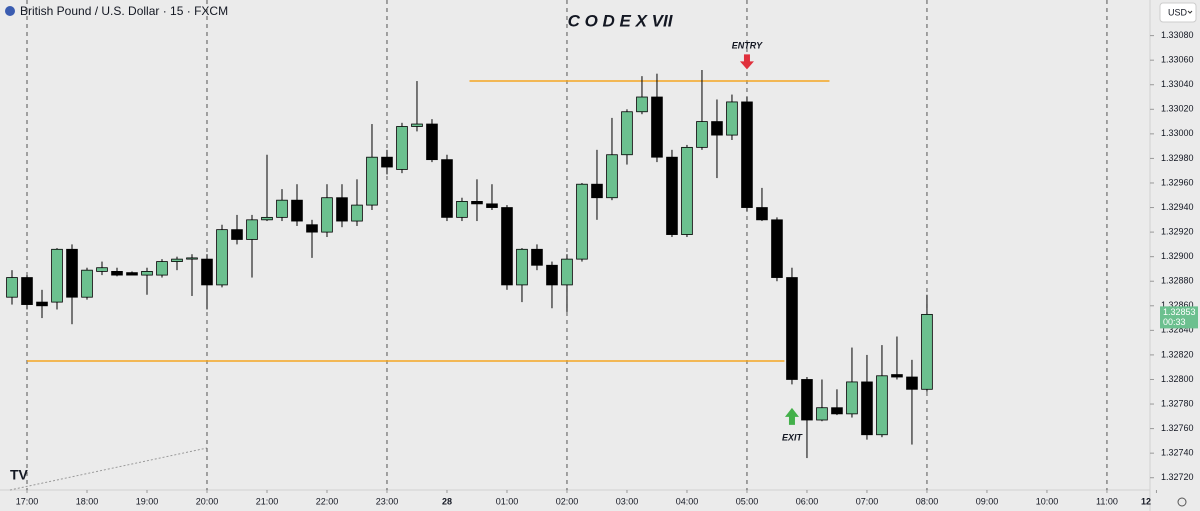 The image size is (1200, 511). Describe the element at coordinates (1177, 182) in the screenshot. I see `y-tick-label: 1.32960` at that location.